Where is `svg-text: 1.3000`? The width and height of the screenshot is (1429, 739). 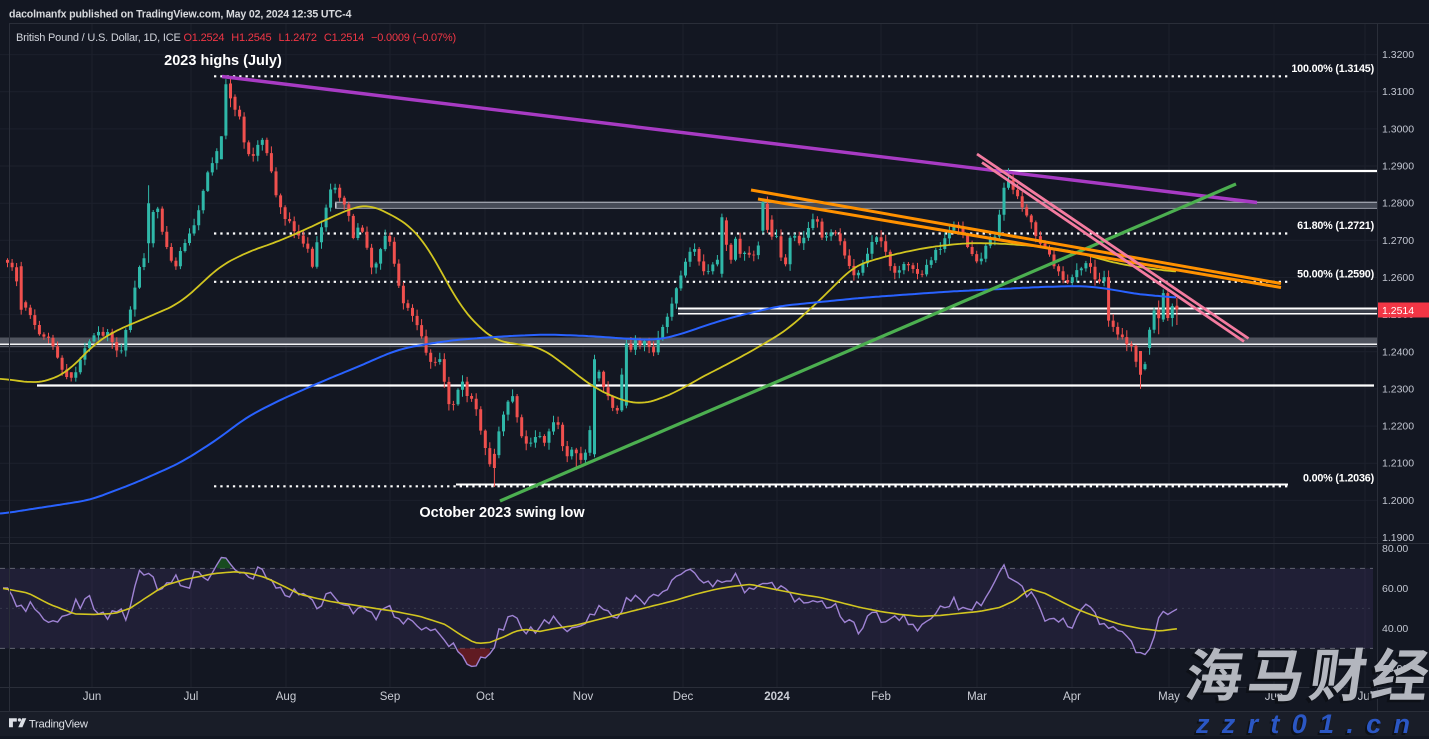 svg-text: 1.3000 is located at coordinates (1398, 129).